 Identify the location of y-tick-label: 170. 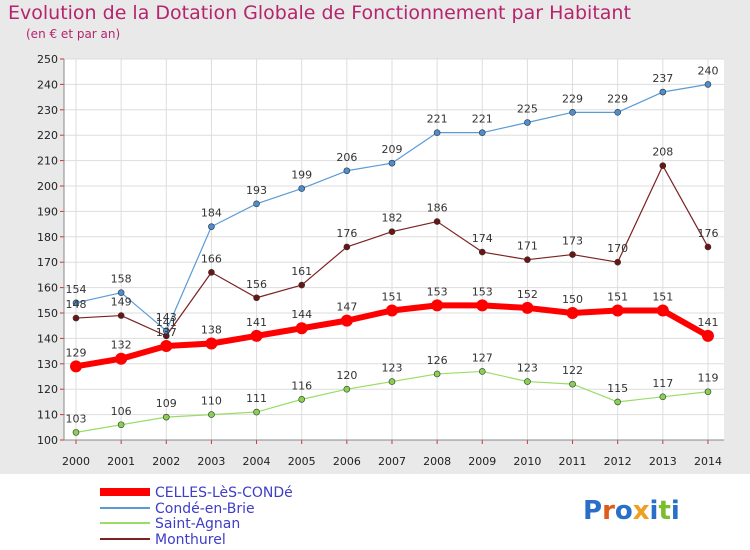
(47, 262).